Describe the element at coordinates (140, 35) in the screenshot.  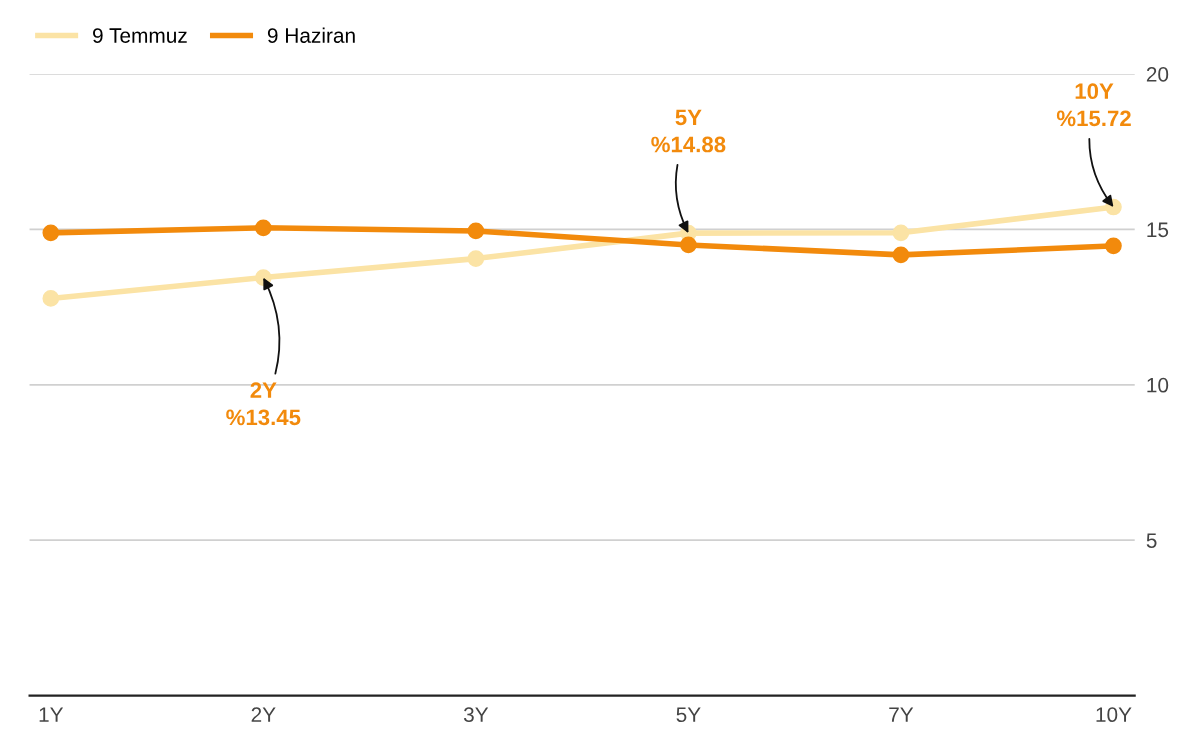
I see `legend-label: 9 Temmuz` at that location.